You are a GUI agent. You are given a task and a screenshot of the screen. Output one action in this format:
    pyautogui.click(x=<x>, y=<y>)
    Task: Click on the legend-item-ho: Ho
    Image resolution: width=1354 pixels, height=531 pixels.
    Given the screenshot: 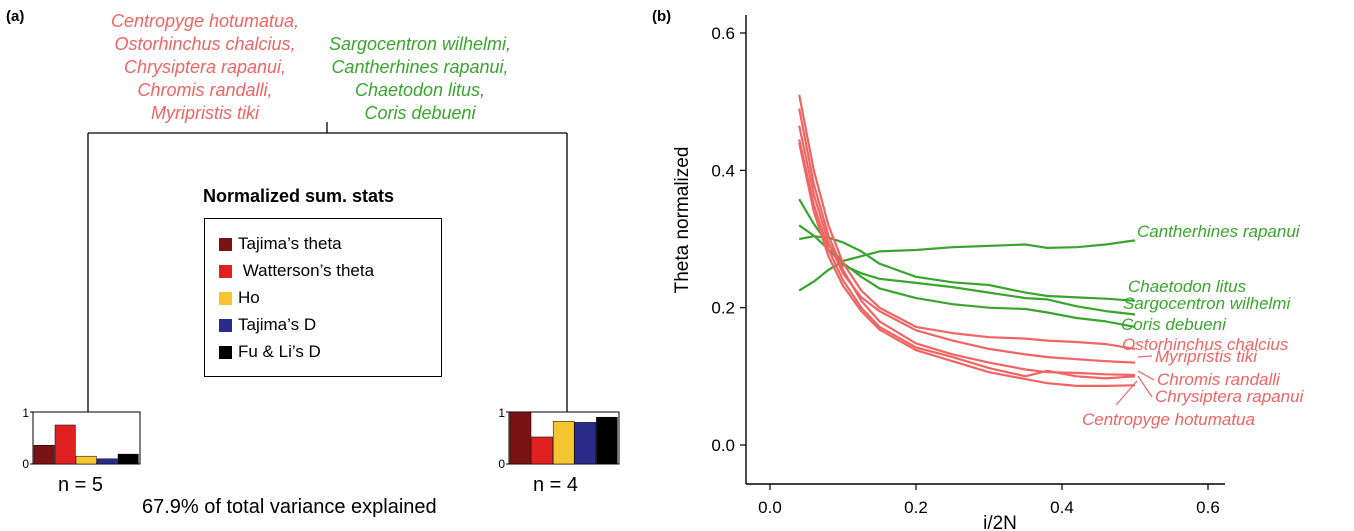 What is the action you would take?
    pyautogui.click(x=239, y=298)
    